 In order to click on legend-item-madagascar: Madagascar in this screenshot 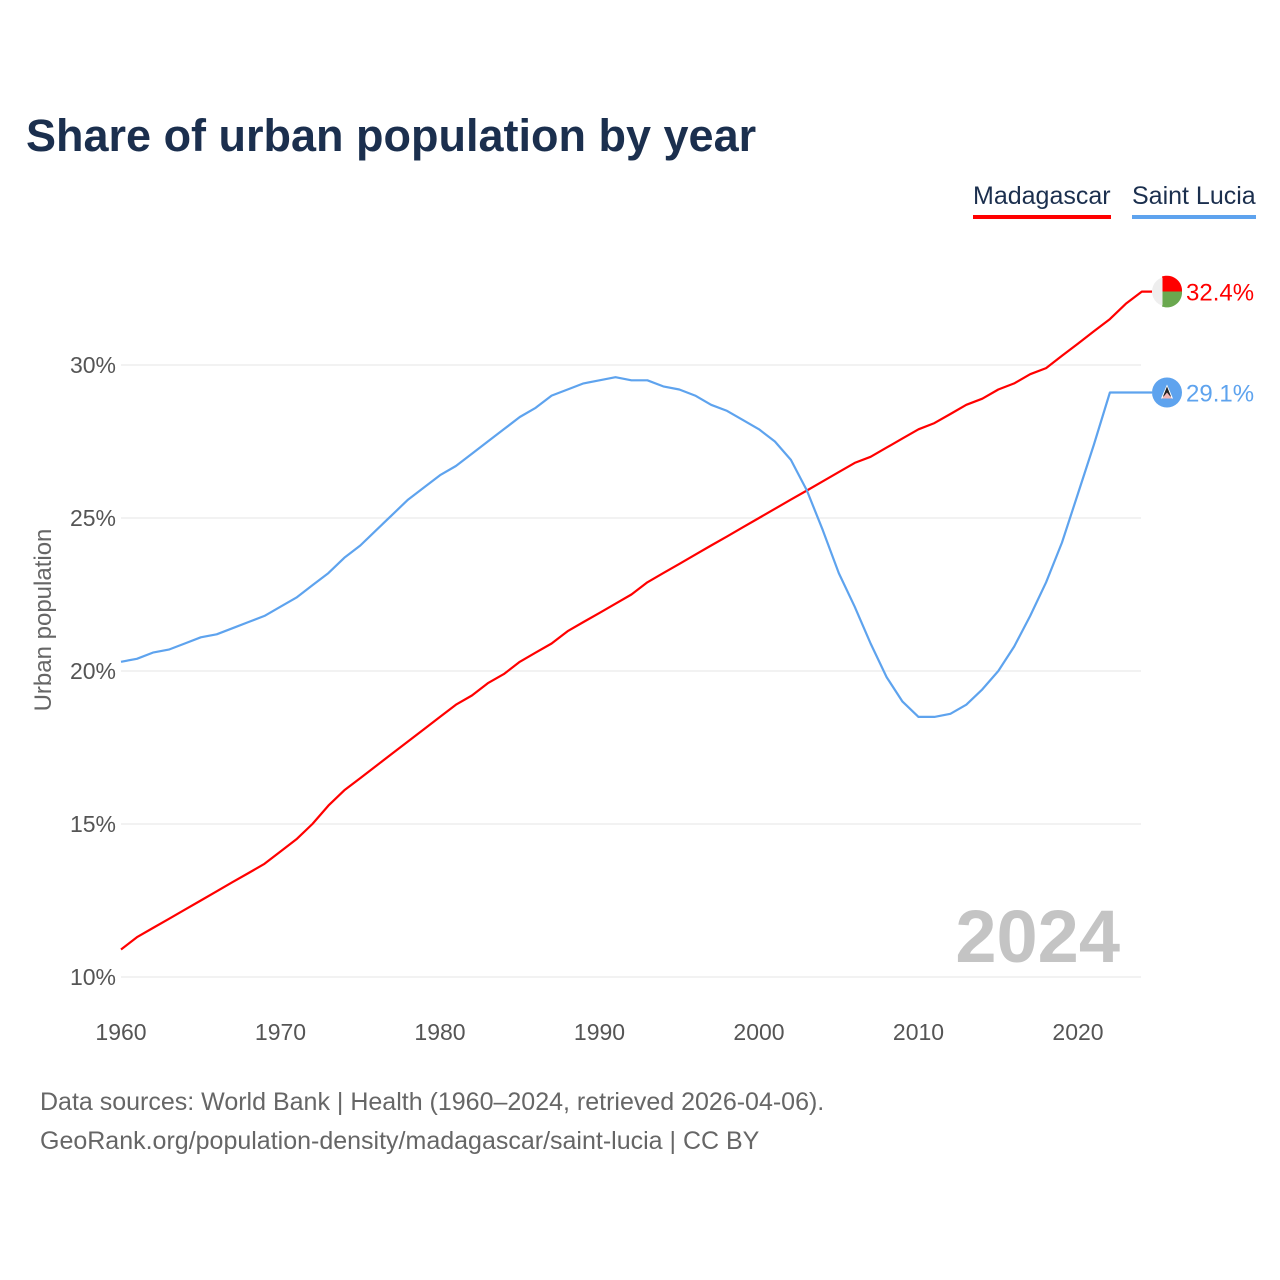, I will do `click(1042, 200)`.